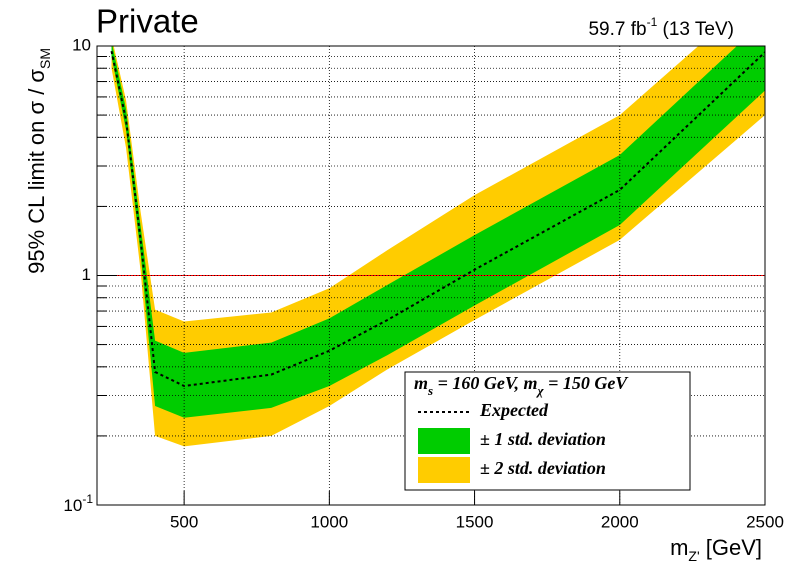 Image resolution: width=796 pixels, height=572 pixels. I want to click on x-tick-label: 500, so click(184, 521).